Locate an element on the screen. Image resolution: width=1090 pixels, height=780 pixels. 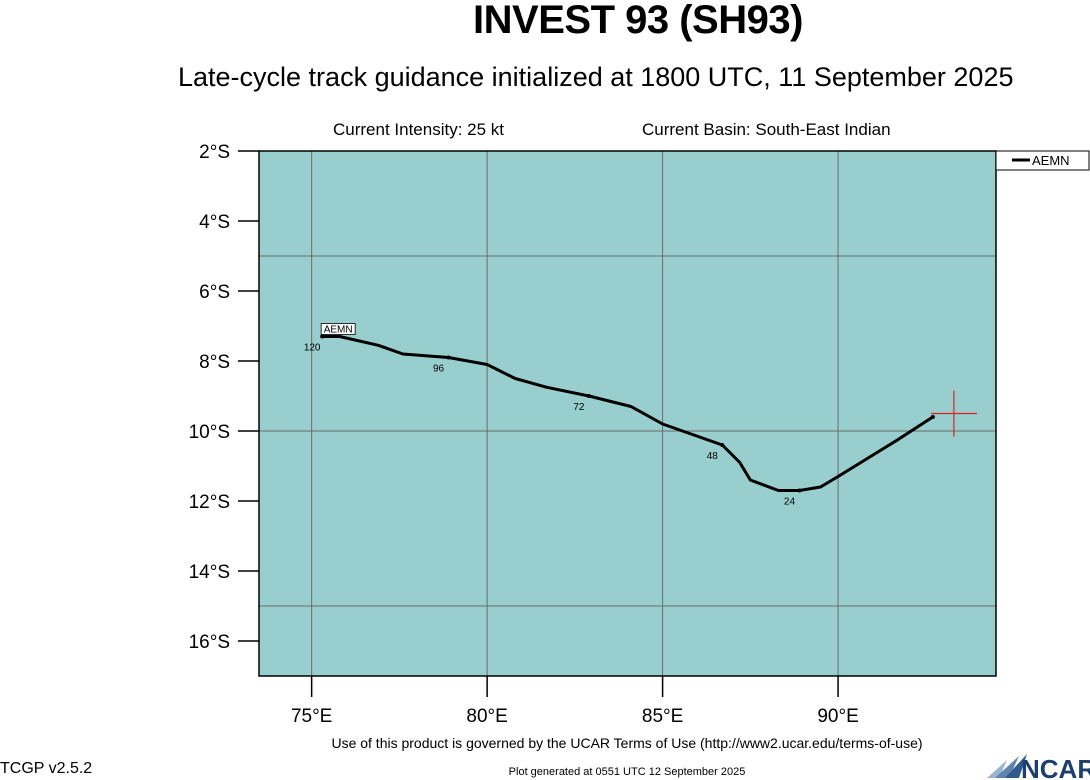
forecast-hour-label: 120 is located at coordinates (312, 348).